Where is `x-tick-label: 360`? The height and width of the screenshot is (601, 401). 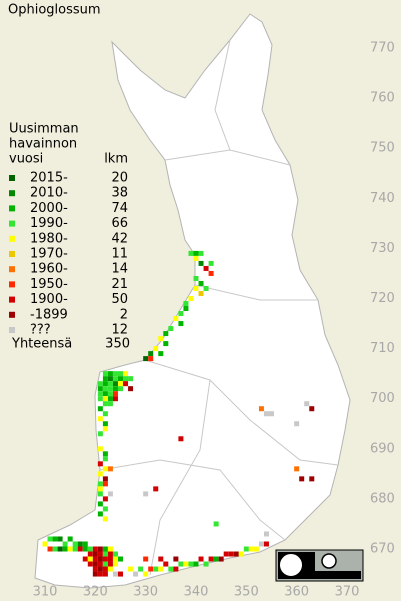
x-tick-label: 360 is located at coordinates (296, 592).